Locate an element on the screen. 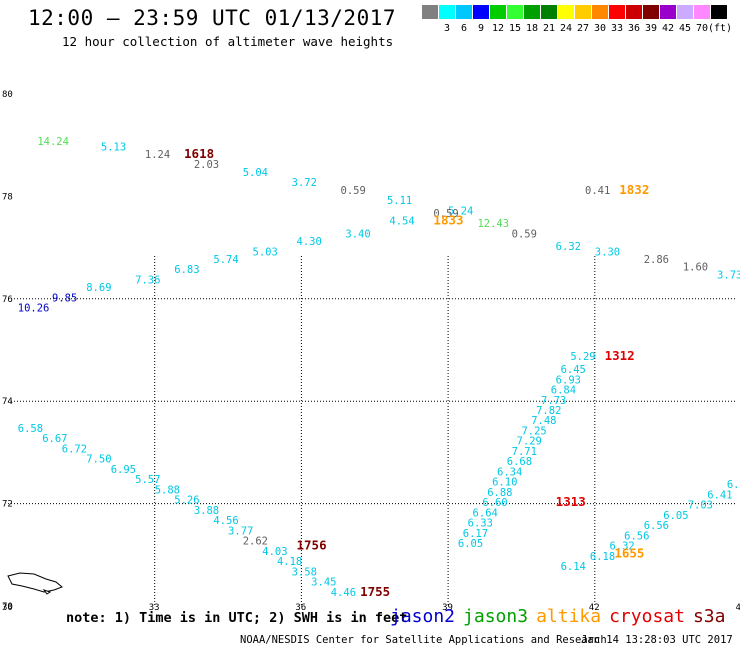 This screenshot has width=740, height=650. x-tick-label: 30 is located at coordinates (7, 608).